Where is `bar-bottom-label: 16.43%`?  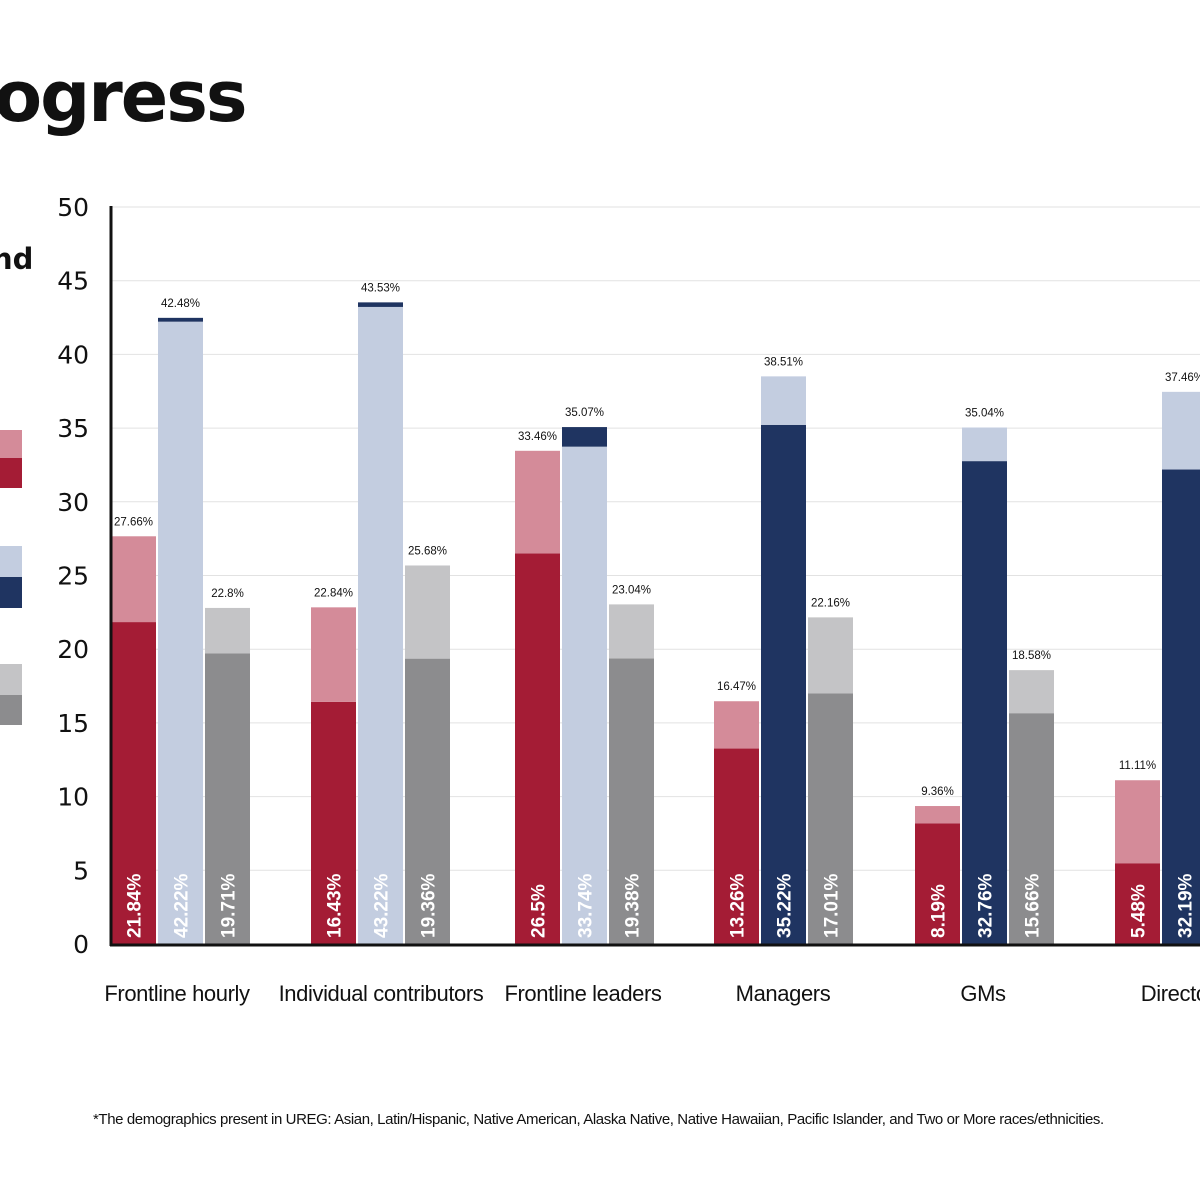 bar-bottom-label: 16.43% is located at coordinates (335, 905).